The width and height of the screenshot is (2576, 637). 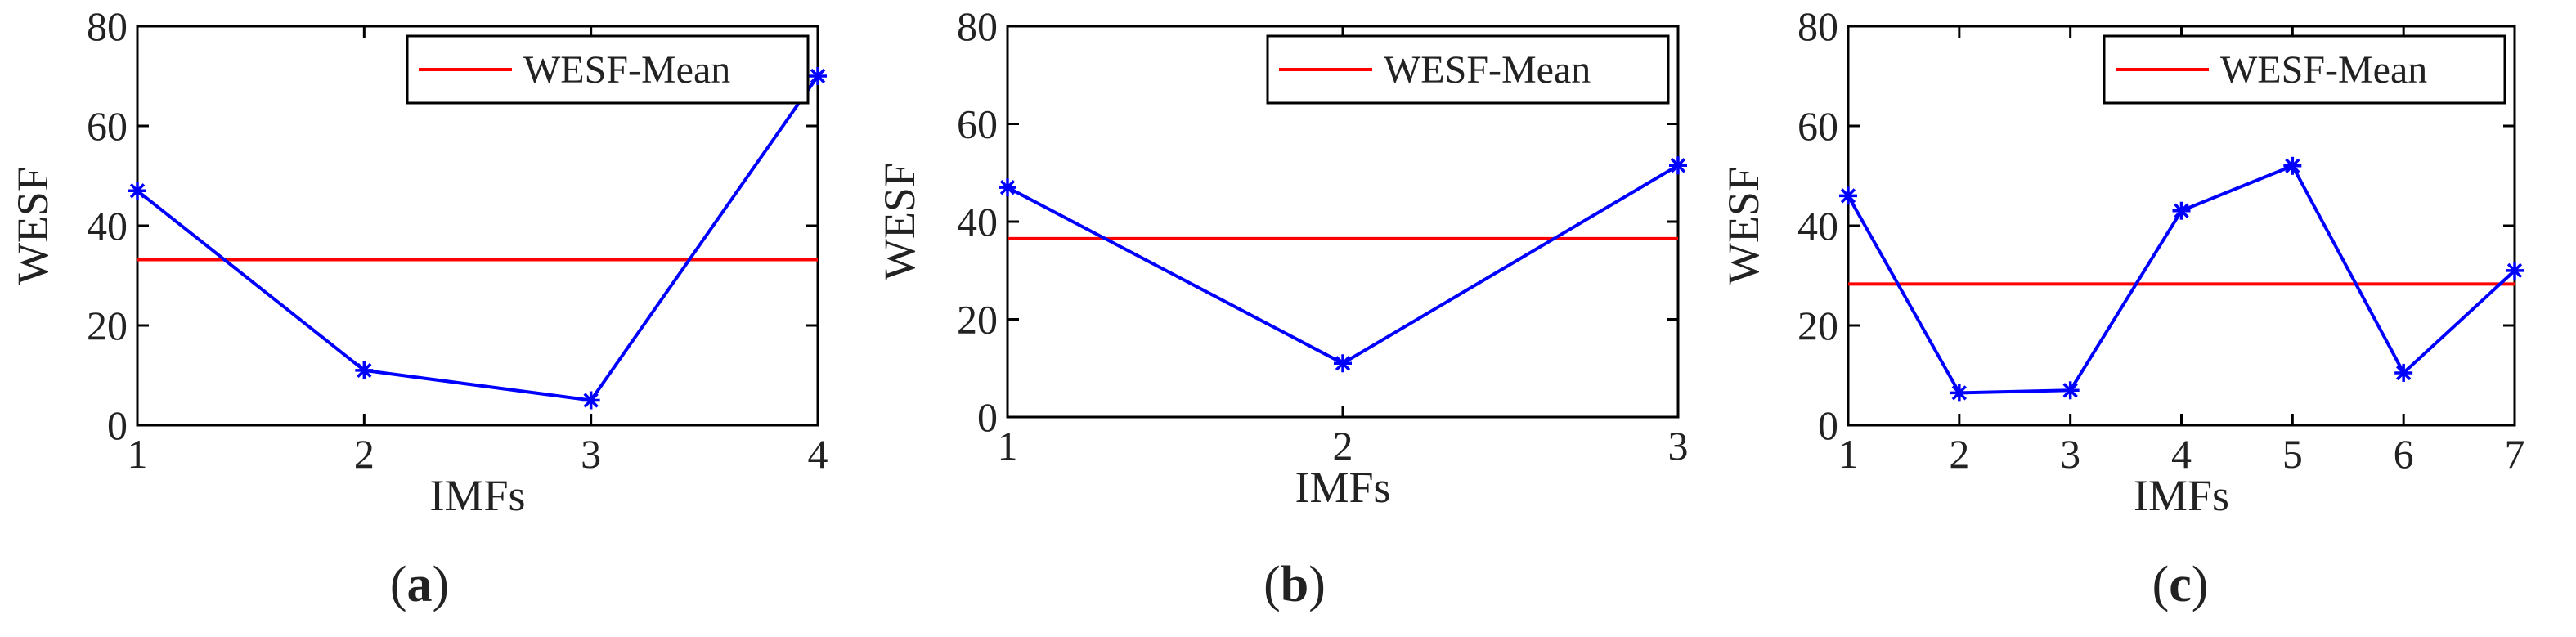 I want to click on panel-letter: c, so click(x=2180, y=584).